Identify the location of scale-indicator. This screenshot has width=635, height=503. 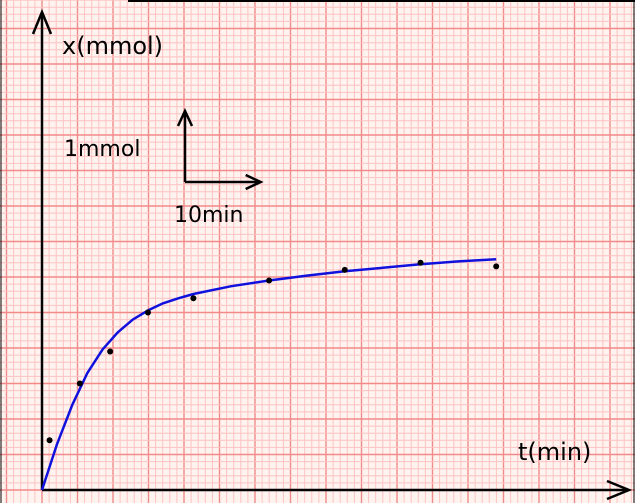
(220, 149).